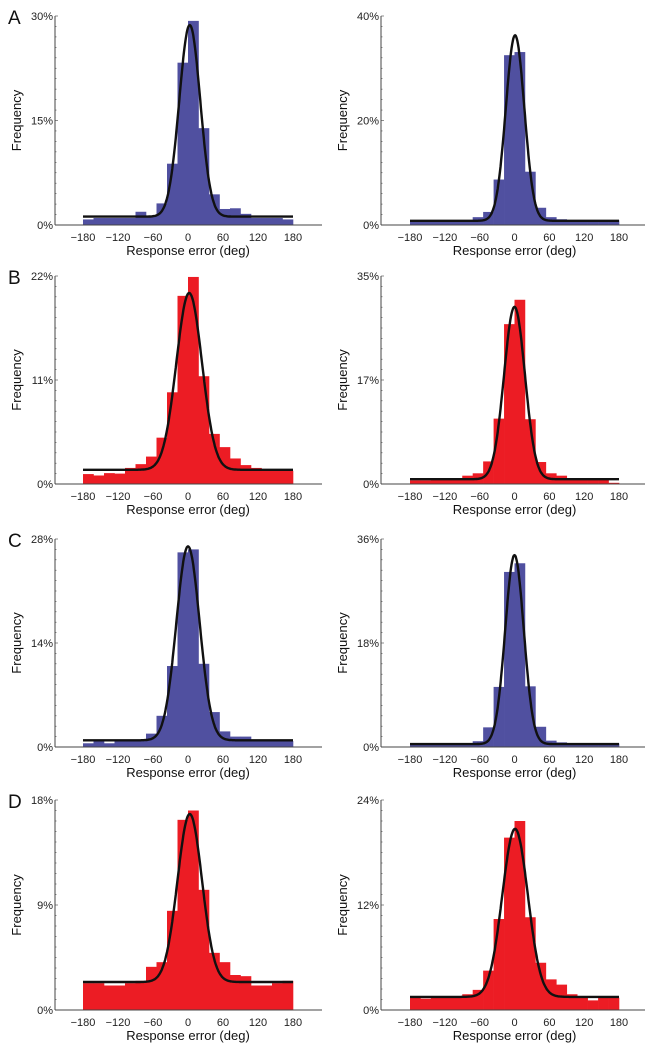 The height and width of the screenshot is (1050, 654). I want to click on x-tick-label: −120, so click(118, 1023).